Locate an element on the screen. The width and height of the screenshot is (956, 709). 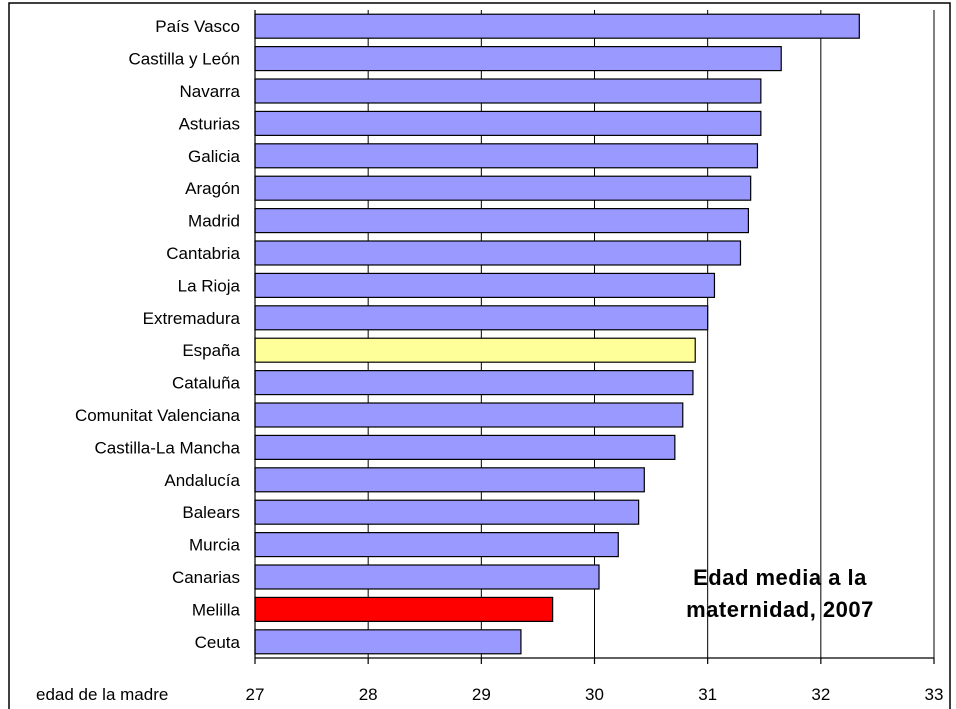
category-label-14: Andalucía is located at coordinates (202, 480).